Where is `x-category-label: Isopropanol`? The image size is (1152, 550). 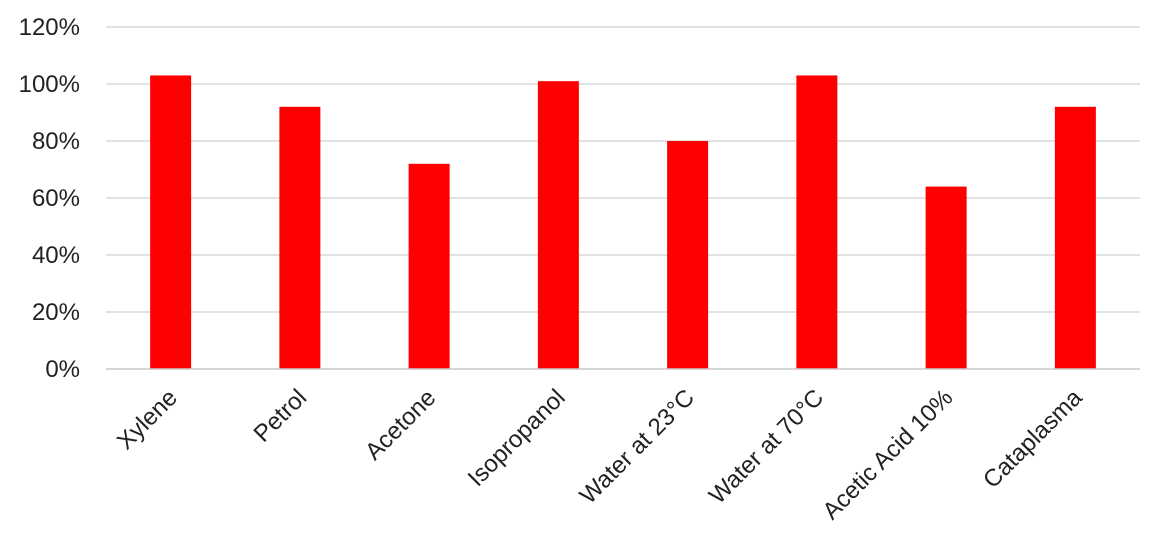
x-category-label: Isopropanol is located at coordinates (517, 438).